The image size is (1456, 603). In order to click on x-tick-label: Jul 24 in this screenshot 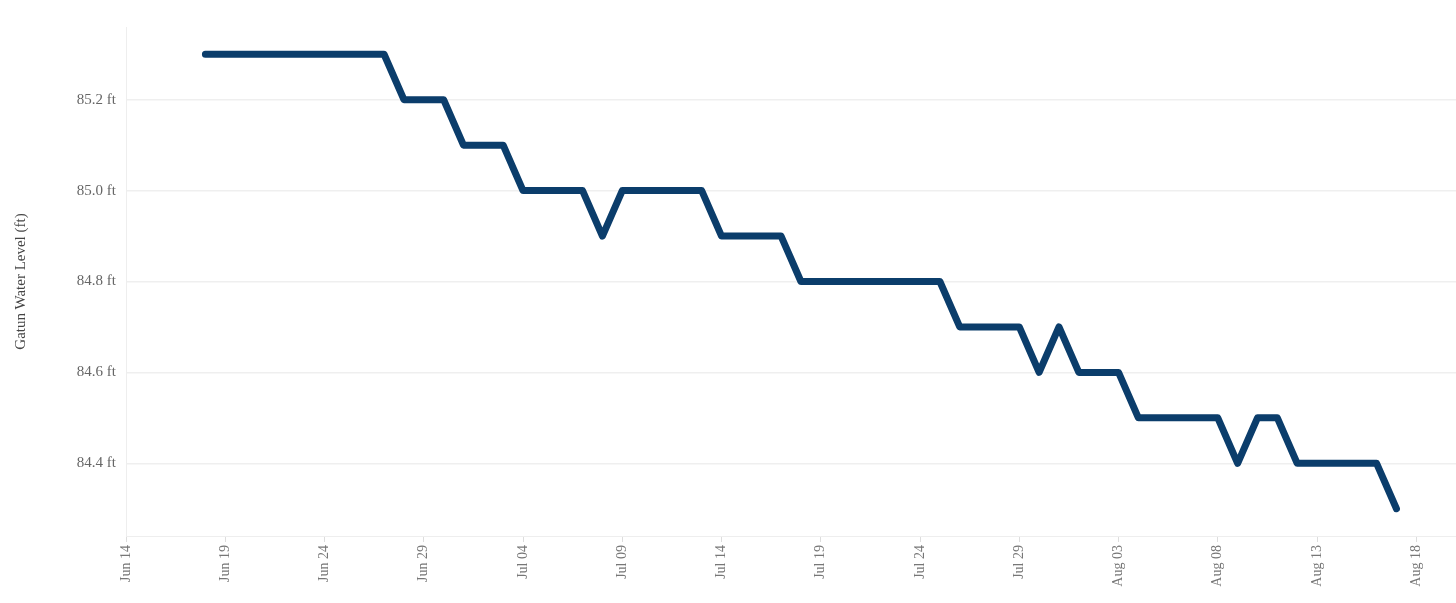, I will do `click(919, 562)`.